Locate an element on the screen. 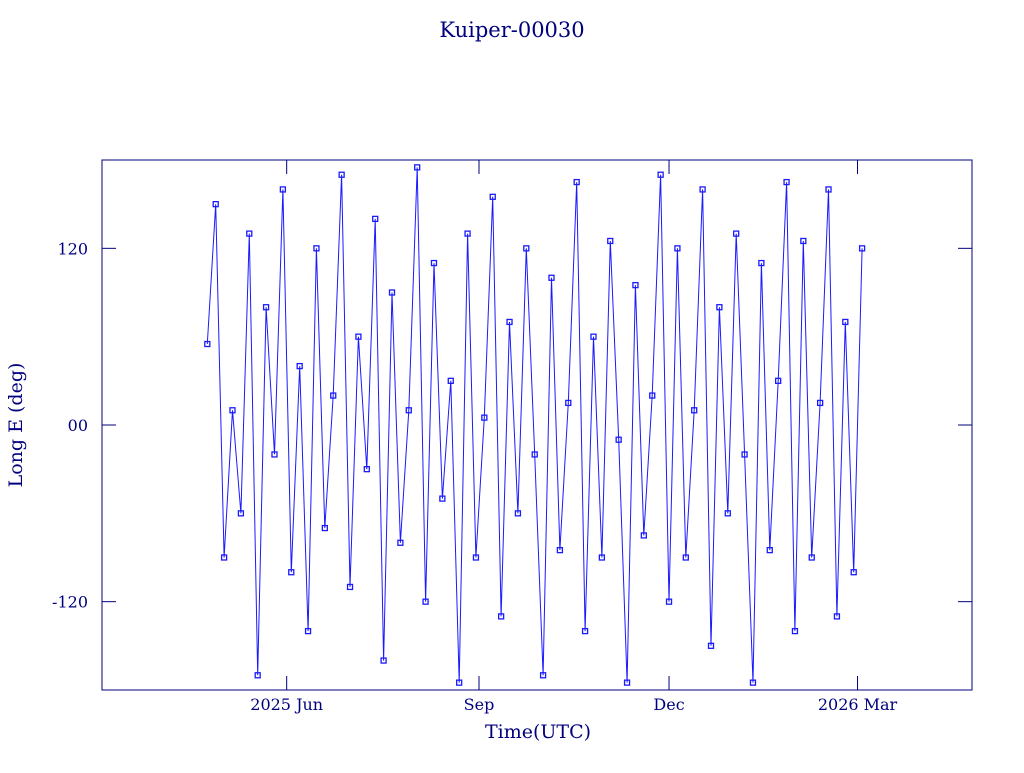  x-axis-label: Time(UTC) is located at coordinates (538, 732).